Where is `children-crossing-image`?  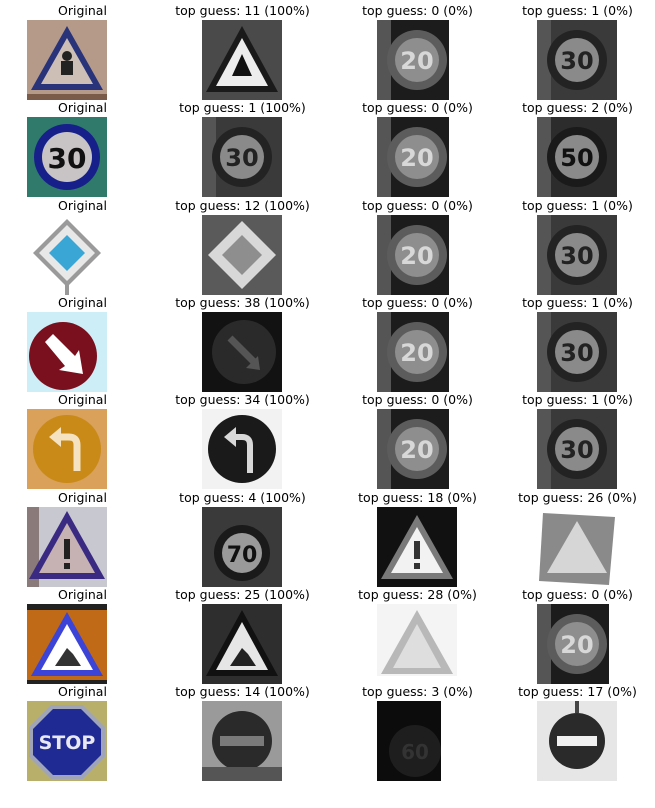
children-crossing-image is located at coordinates (67, 60).